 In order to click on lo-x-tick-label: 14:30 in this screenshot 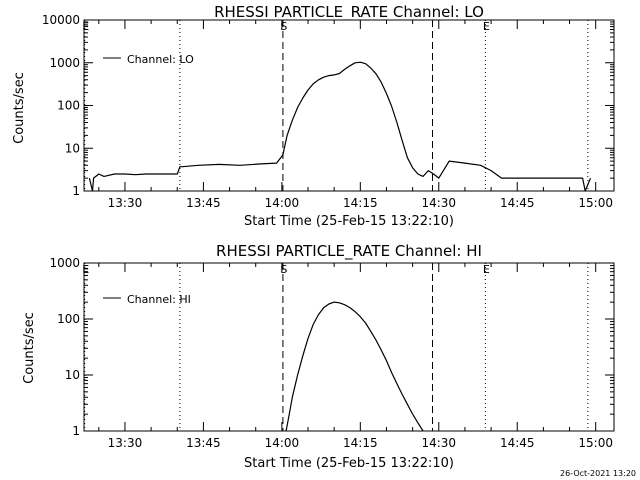, I will do `click(438, 203)`.